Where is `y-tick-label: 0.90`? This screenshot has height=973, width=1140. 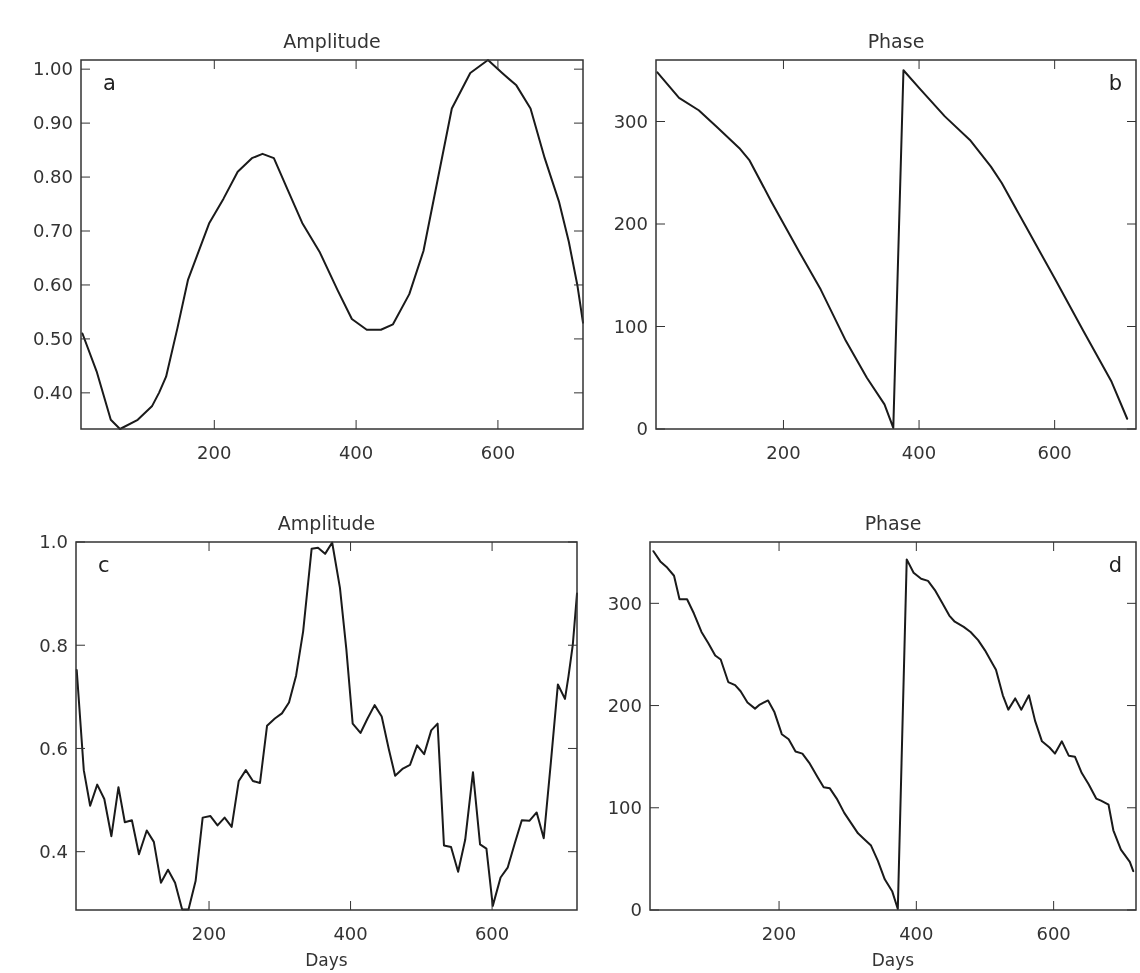 y-tick-label: 0.90 is located at coordinates (52, 123).